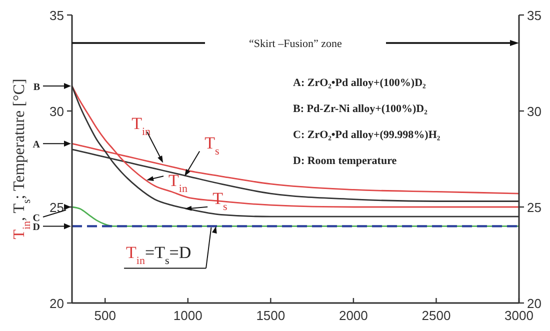 This screenshot has width=550, height=331. What do you see at coordinates (345, 161) in the screenshot?
I see `annotation: D: Room temperature` at bounding box center [345, 161].